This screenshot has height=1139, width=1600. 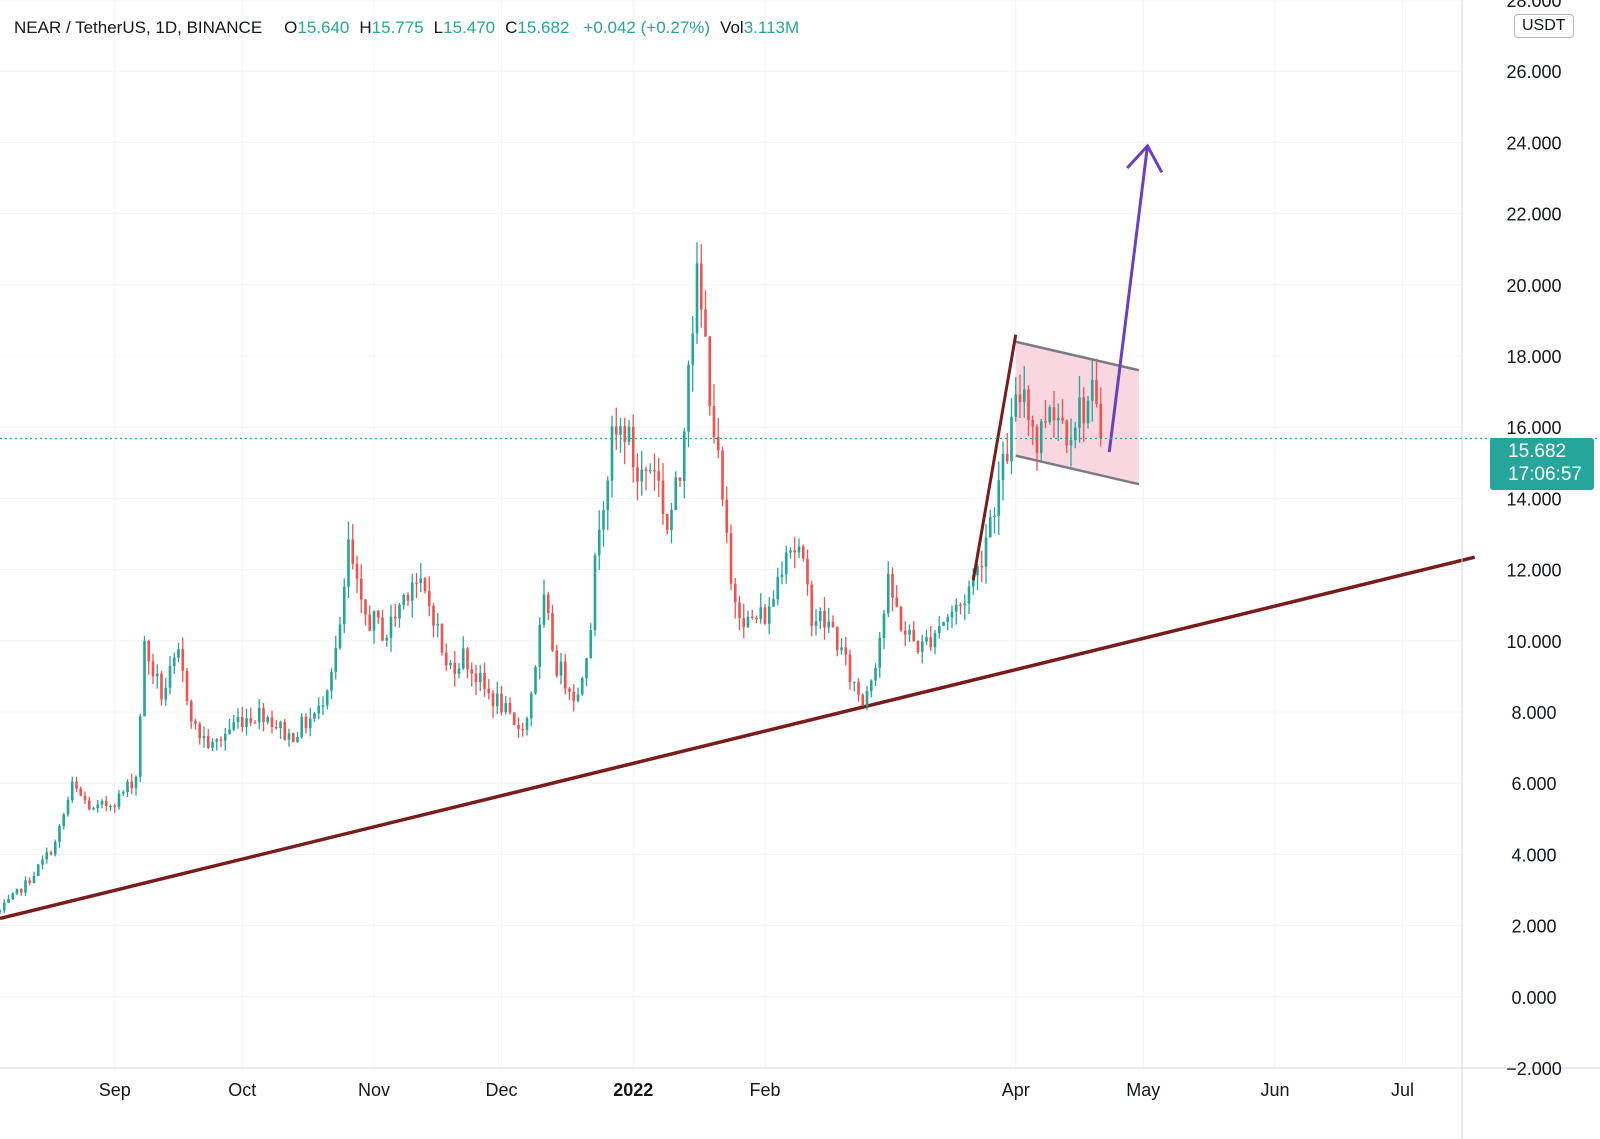 I want to click on y-tick-label: 0.000, so click(x=1533, y=998).